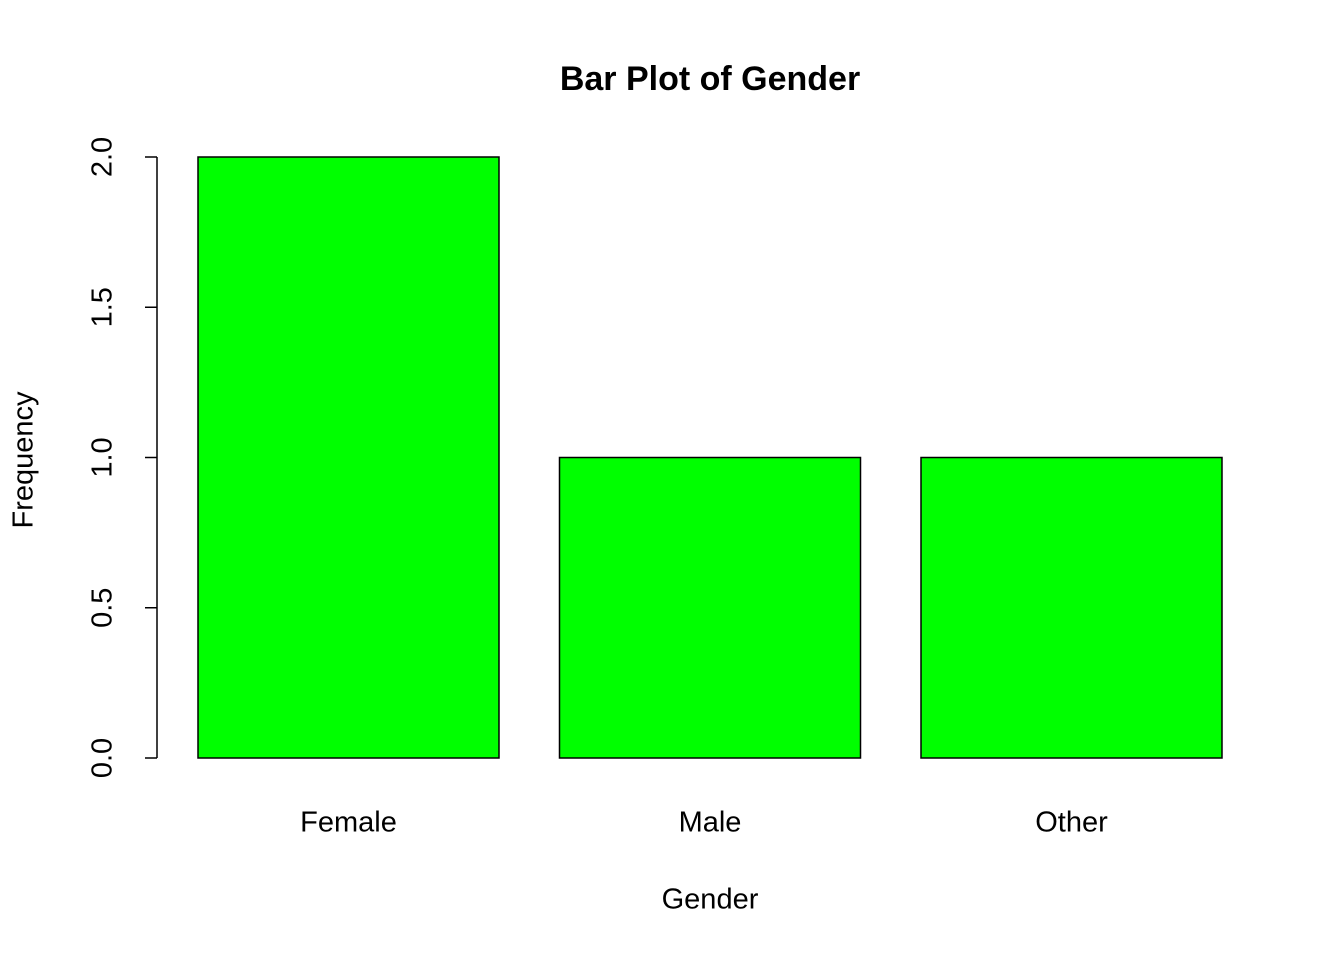 The width and height of the screenshot is (1344, 960). I want to click on y-tick-label: 1.5, so click(103, 307).